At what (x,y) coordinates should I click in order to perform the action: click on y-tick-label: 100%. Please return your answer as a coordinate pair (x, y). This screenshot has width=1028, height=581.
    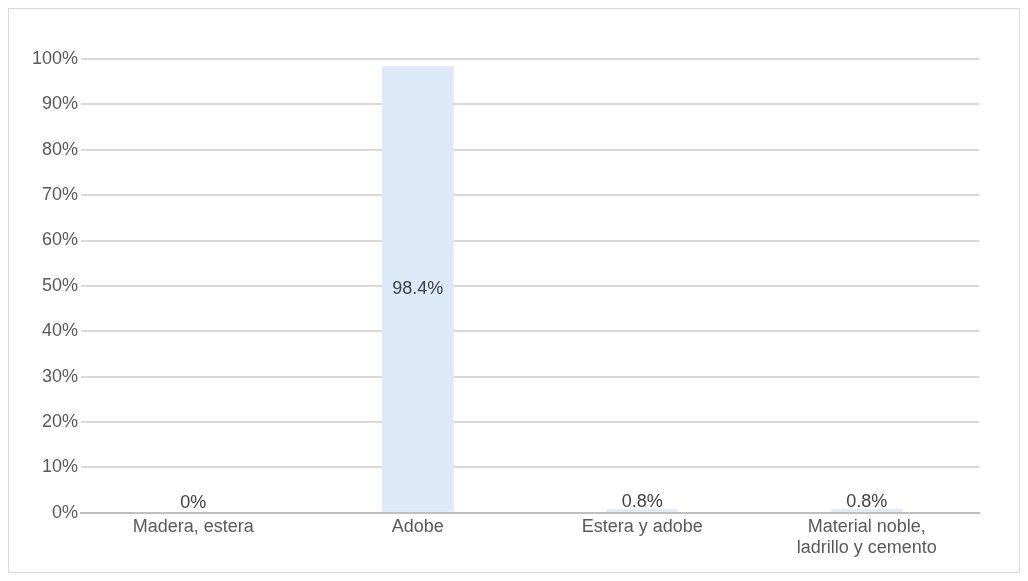
    Looking at the image, I should click on (55, 57).